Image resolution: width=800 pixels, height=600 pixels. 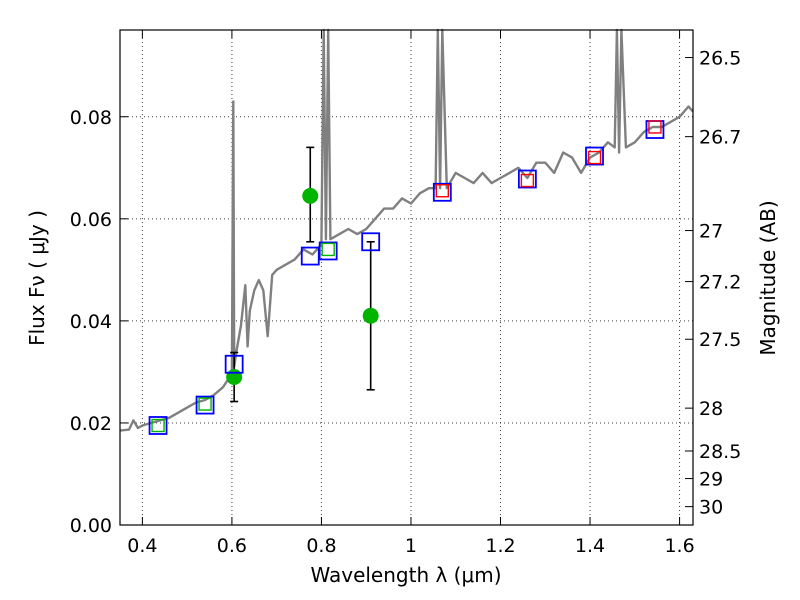 What do you see at coordinates (720, 59) in the screenshot?
I see `mag-tick-label: 26.5` at bounding box center [720, 59].